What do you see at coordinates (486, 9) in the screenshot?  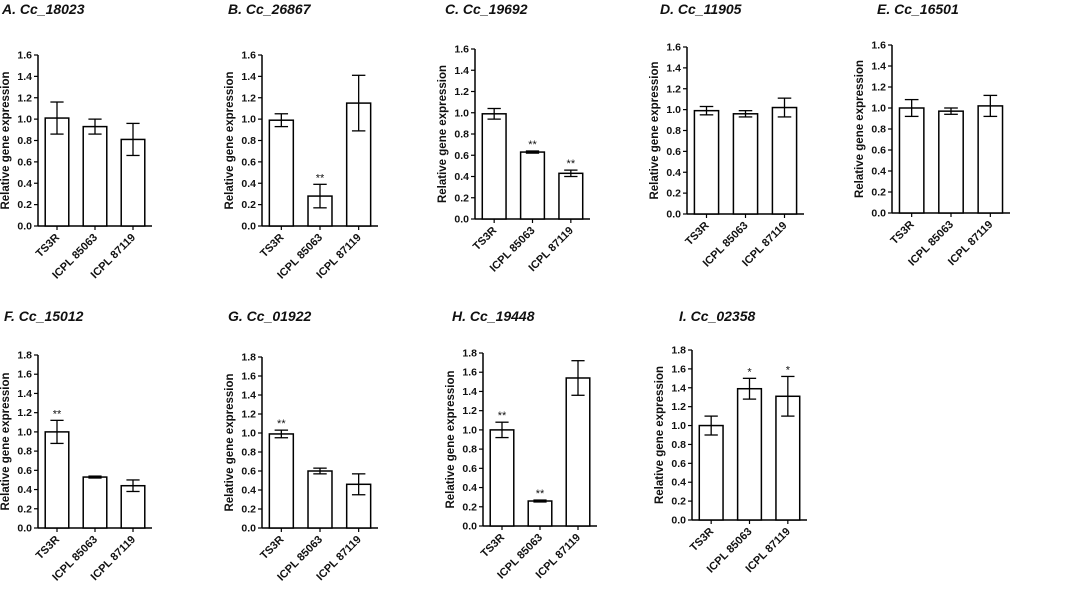 I see `panel-title: C. Cc_19692` at bounding box center [486, 9].